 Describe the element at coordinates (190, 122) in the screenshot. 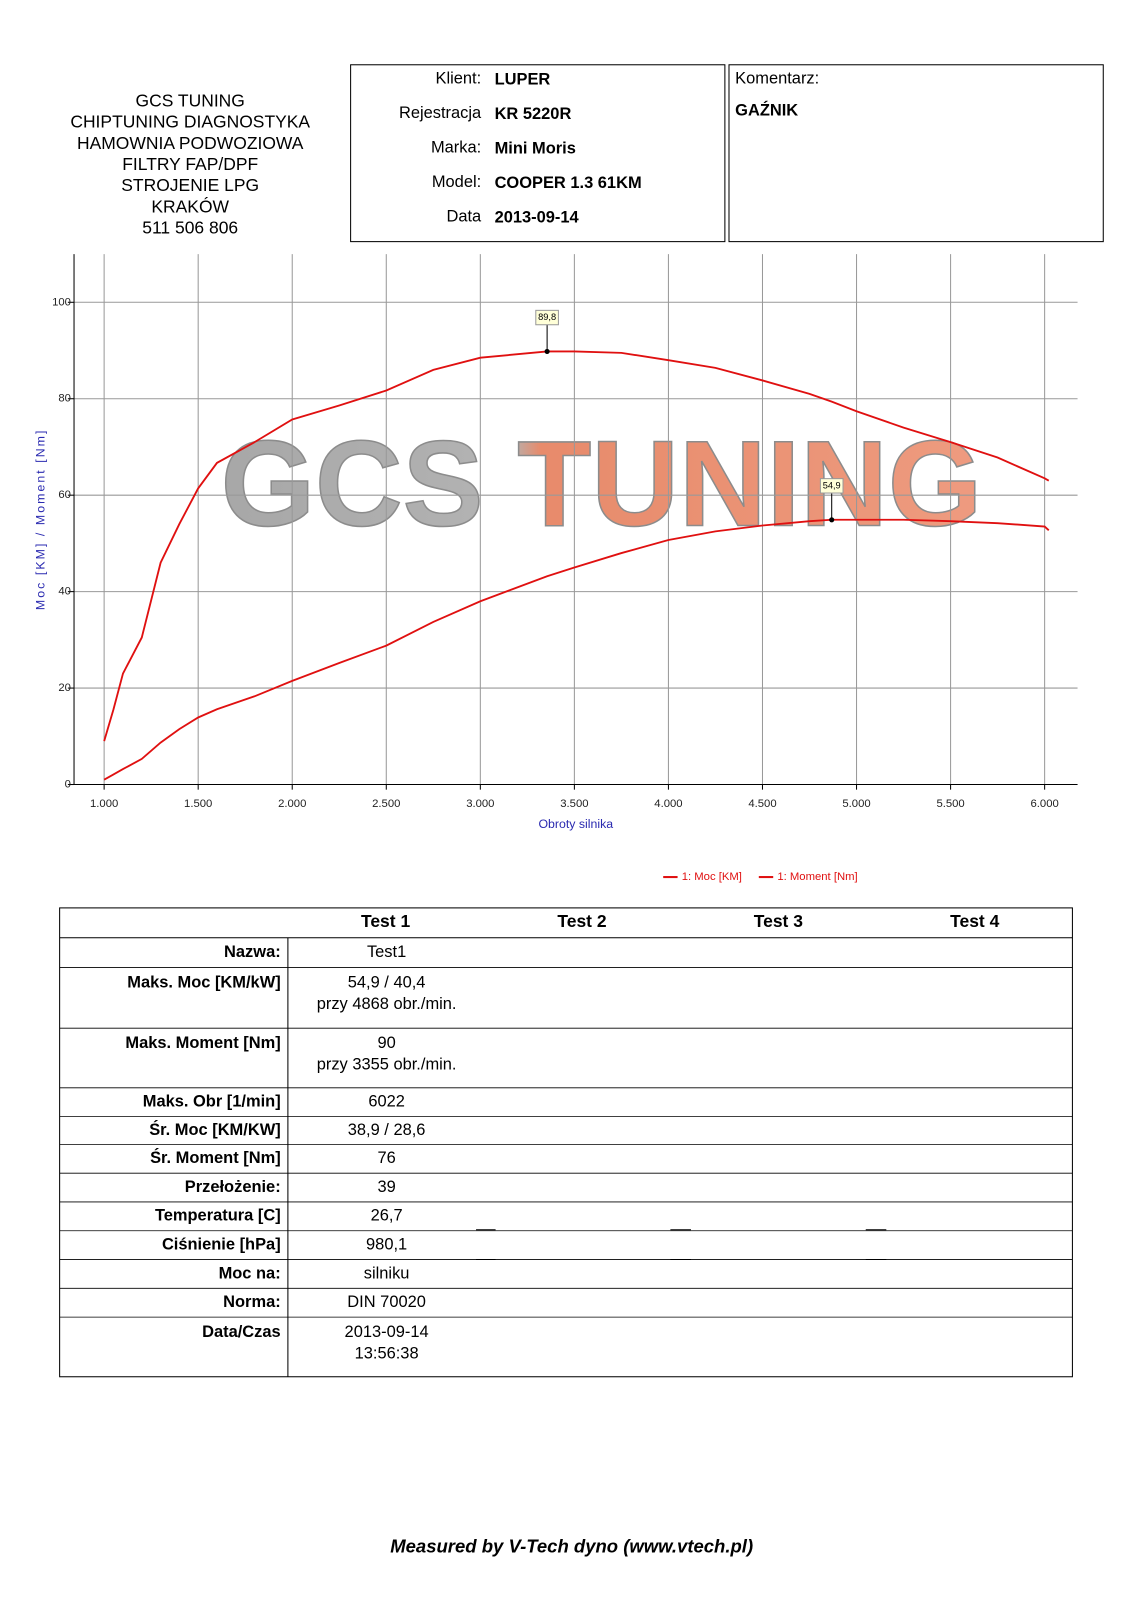

I see `company-line: CHIPTUNING DIAGNOSTYKA` at that location.